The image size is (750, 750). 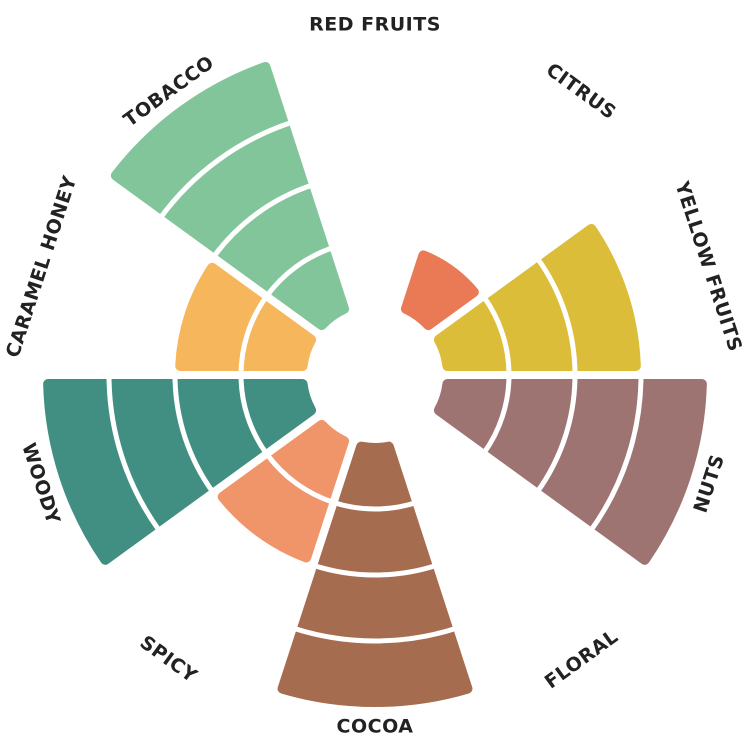 What do you see at coordinates (42, 266) in the screenshot?
I see `category-label: CARAMEL HONEY` at bounding box center [42, 266].